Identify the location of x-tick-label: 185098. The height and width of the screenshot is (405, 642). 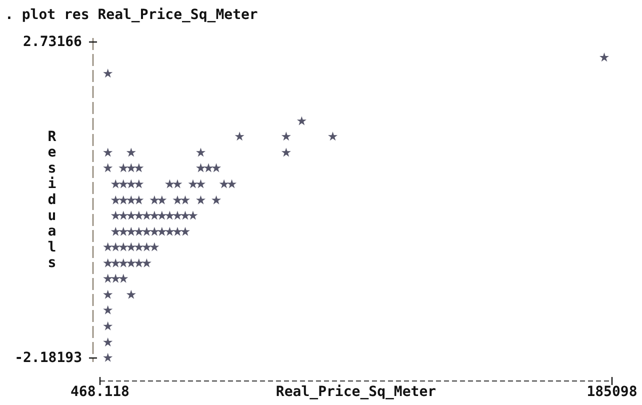
(612, 392).